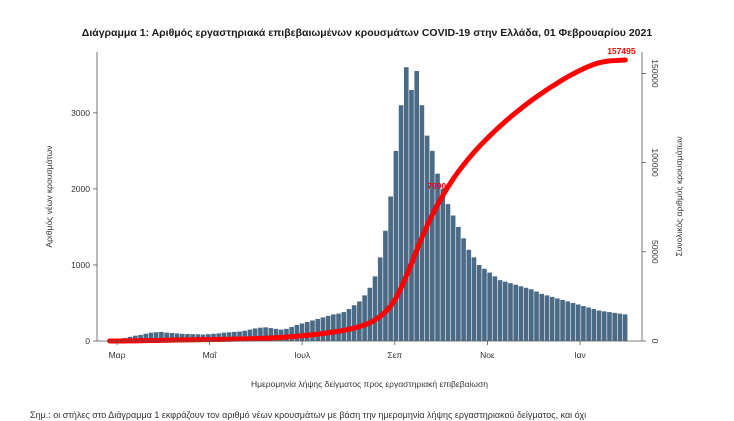 Image resolution: width=734 pixels, height=421 pixels. What do you see at coordinates (487, 355) in the screenshot?
I see `x-tick-label: Νοε` at bounding box center [487, 355].